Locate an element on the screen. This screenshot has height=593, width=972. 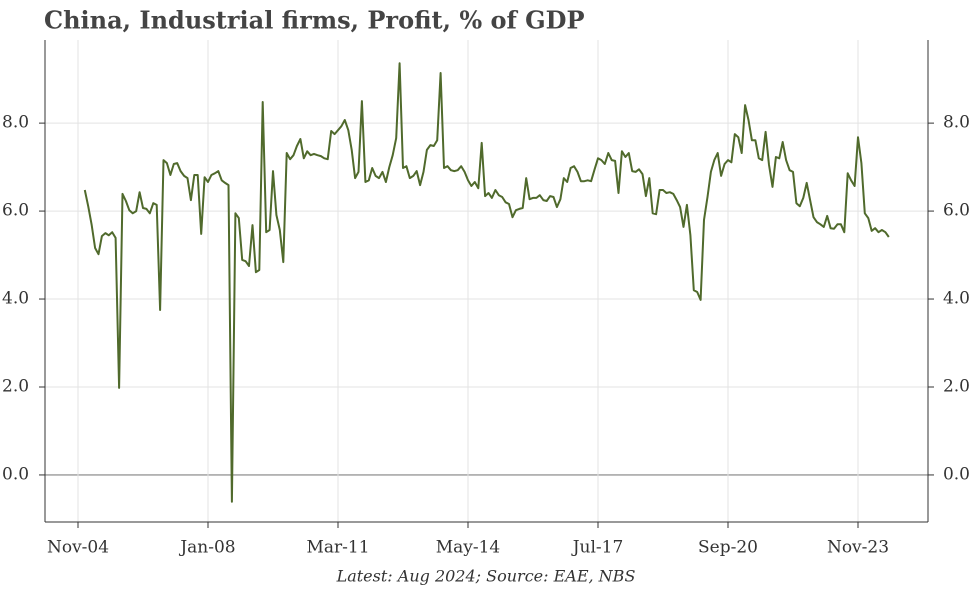
y2-tick-label: 4.0 is located at coordinates (956, 299).